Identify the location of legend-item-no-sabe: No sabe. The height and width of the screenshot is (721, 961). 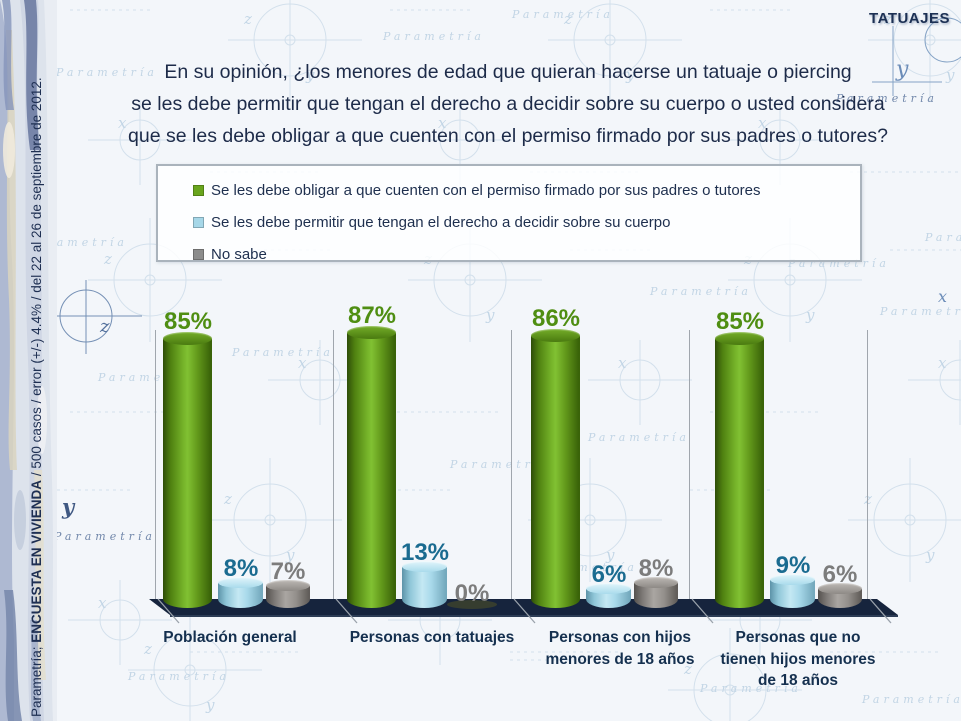
(526, 254).